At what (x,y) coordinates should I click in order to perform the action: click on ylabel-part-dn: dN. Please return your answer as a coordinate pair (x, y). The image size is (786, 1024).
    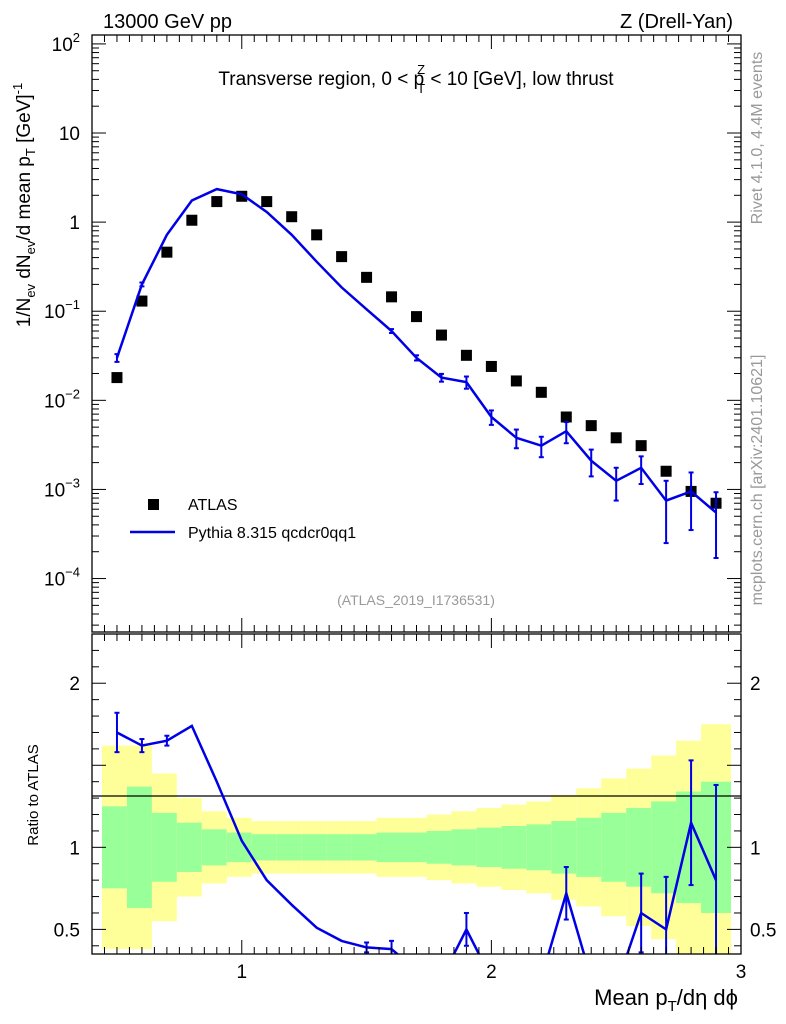
    Looking at the image, I should click on (24, 269).